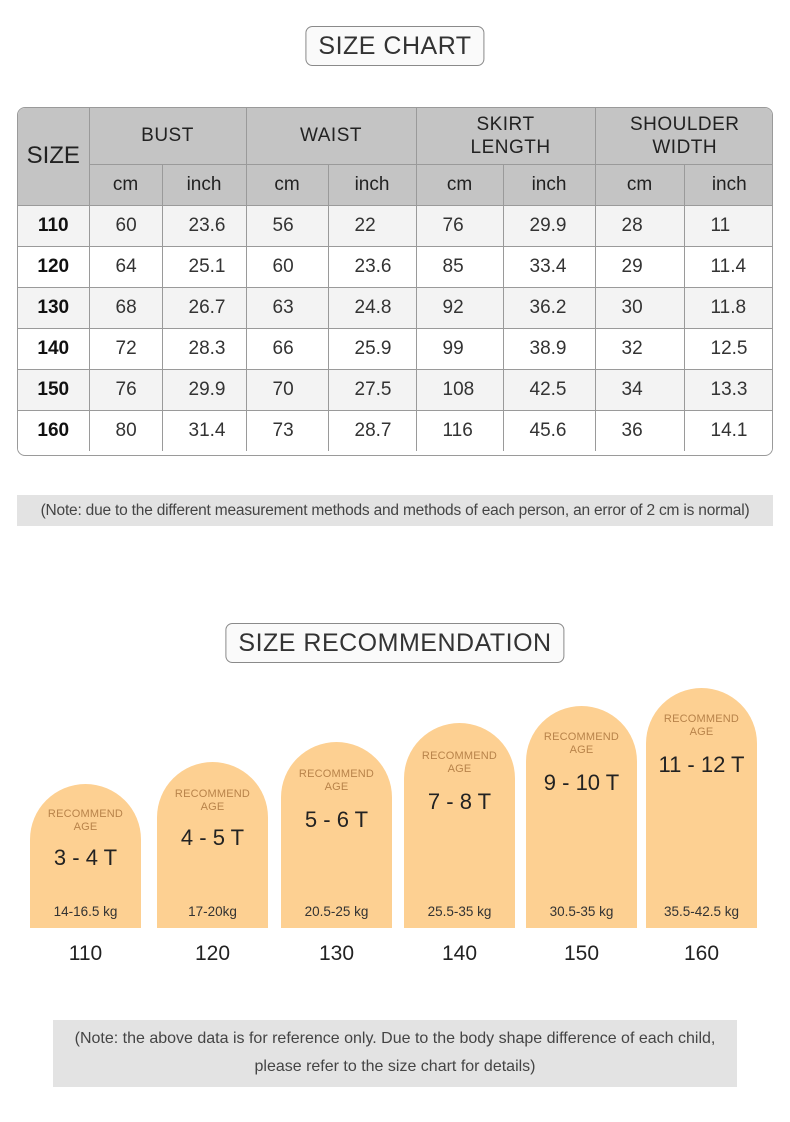 The height and width of the screenshot is (1122, 790). Describe the element at coordinates (336, 911) in the screenshot. I see `weight-range: 20.5-25 kg` at that location.